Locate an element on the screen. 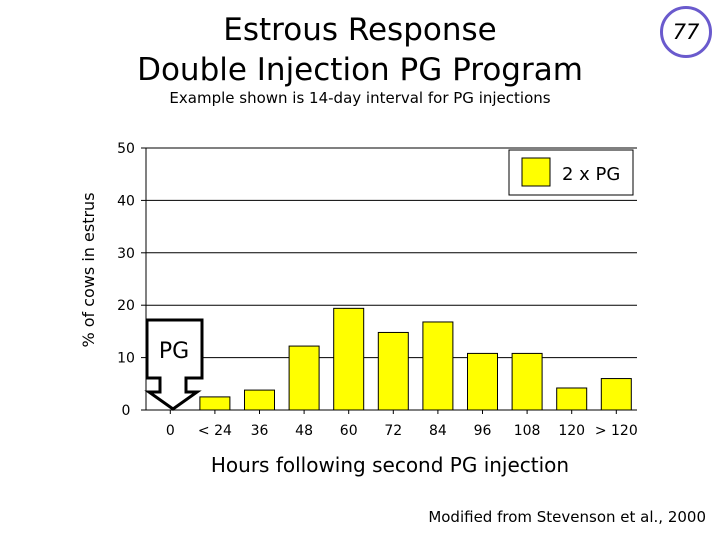 Image resolution: width=720 pixels, height=540 pixels. y-tick-label: 20 is located at coordinates (126, 306).